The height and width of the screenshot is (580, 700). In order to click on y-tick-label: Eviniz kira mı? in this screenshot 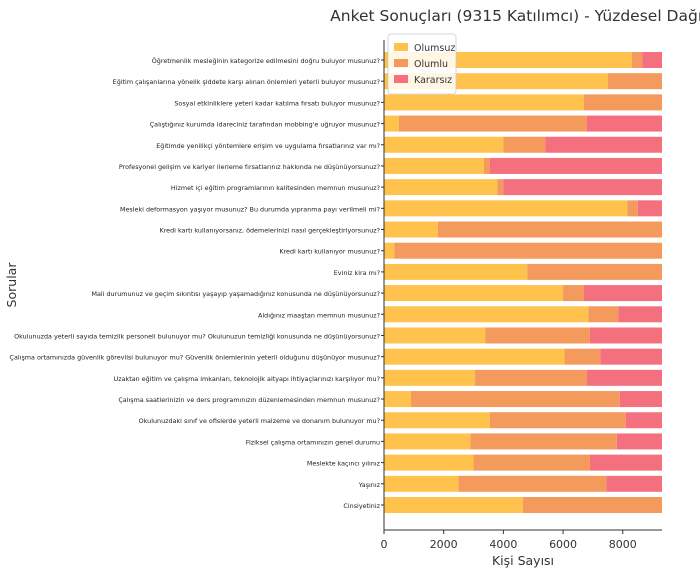, I will do `click(357, 273)`.